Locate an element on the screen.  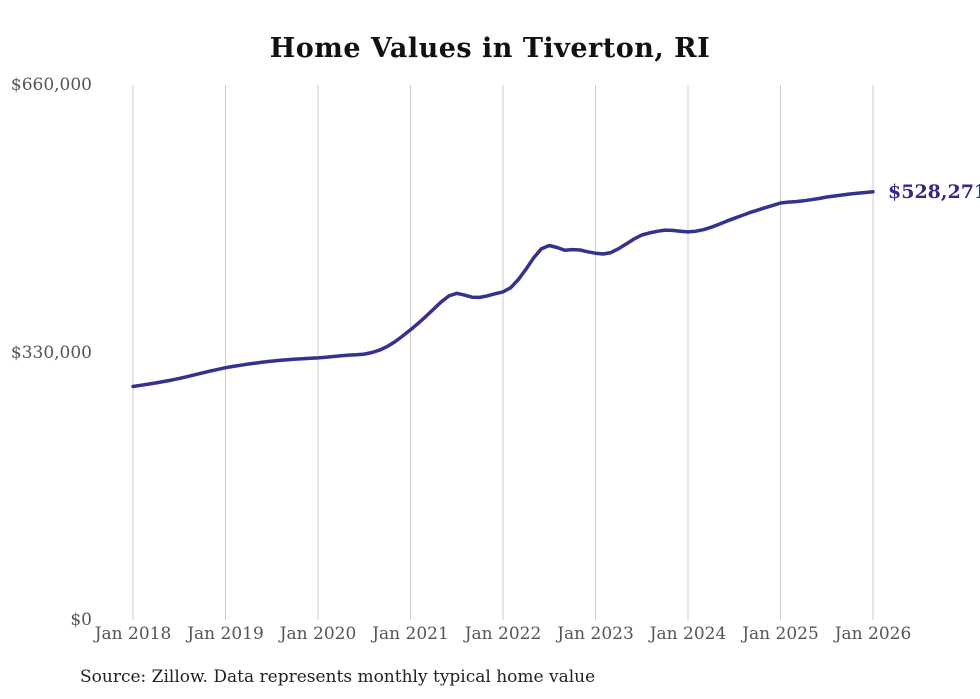
latest-value-label: $528,271 is located at coordinates (934, 191).